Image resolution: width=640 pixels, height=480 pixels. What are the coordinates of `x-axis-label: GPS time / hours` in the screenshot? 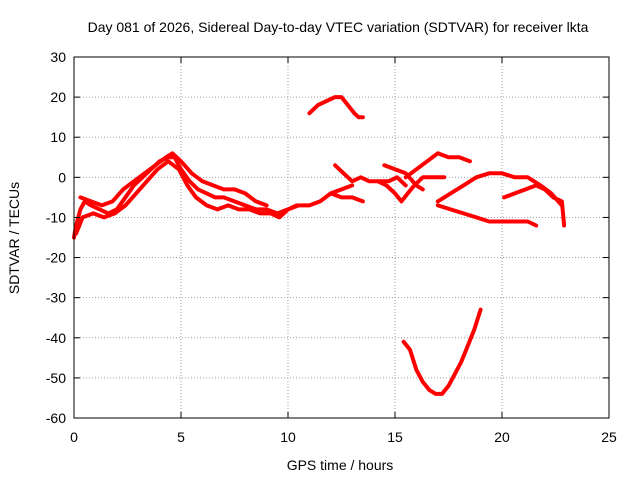 It's located at (340, 465).